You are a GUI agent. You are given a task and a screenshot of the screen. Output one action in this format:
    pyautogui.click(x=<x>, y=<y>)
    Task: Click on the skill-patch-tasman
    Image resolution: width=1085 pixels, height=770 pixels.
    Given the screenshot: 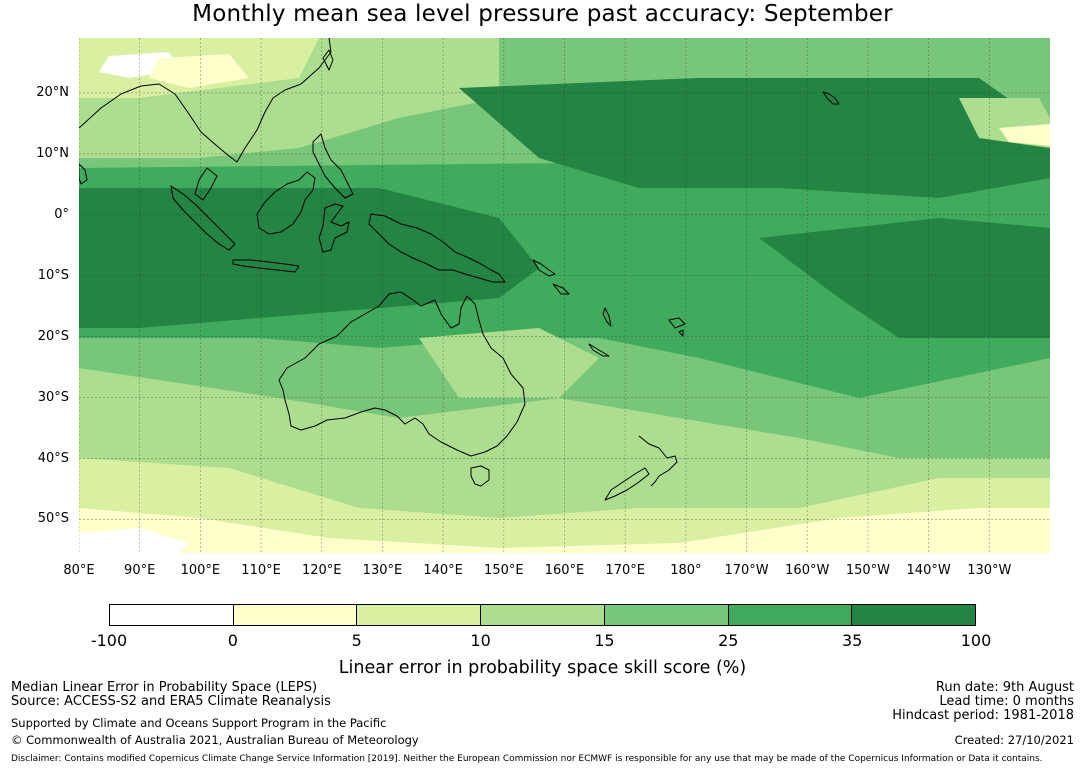 What is the action you would take?
    pyautogui.click(x=509, y=363)
    